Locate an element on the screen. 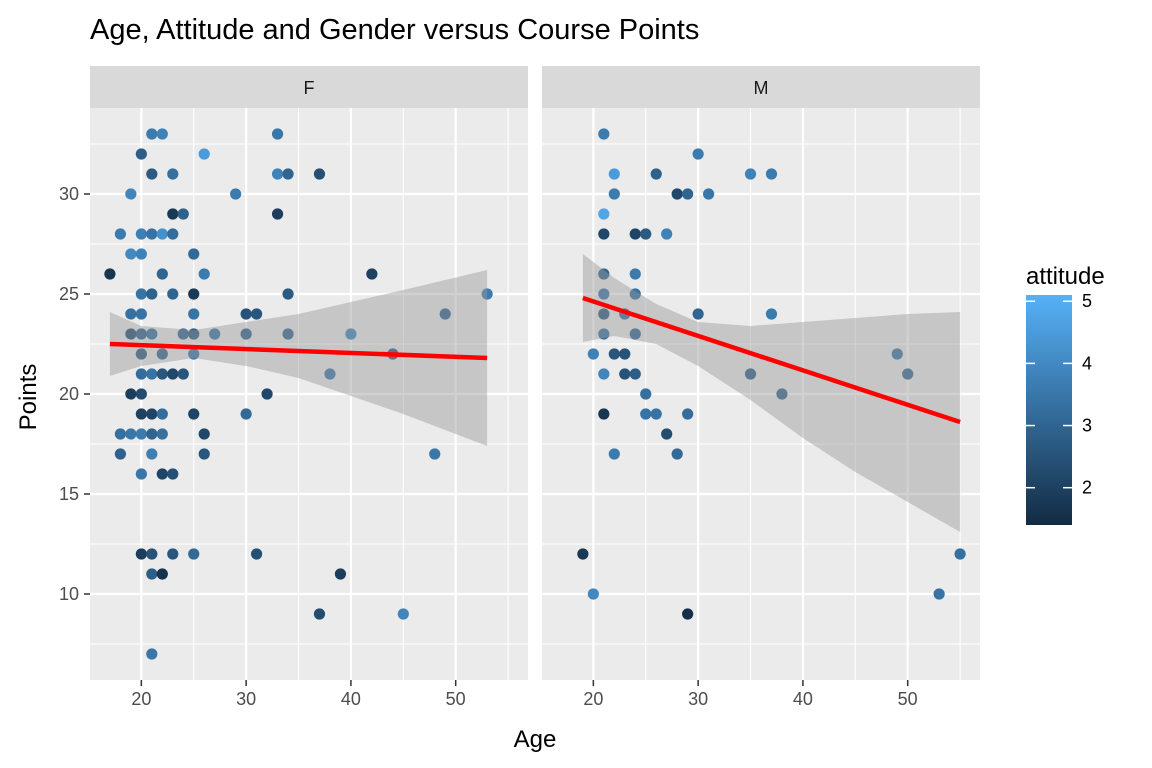 The height and width of the screenshot is (768, 1152). regression-line is located at coordinates (771, 360).